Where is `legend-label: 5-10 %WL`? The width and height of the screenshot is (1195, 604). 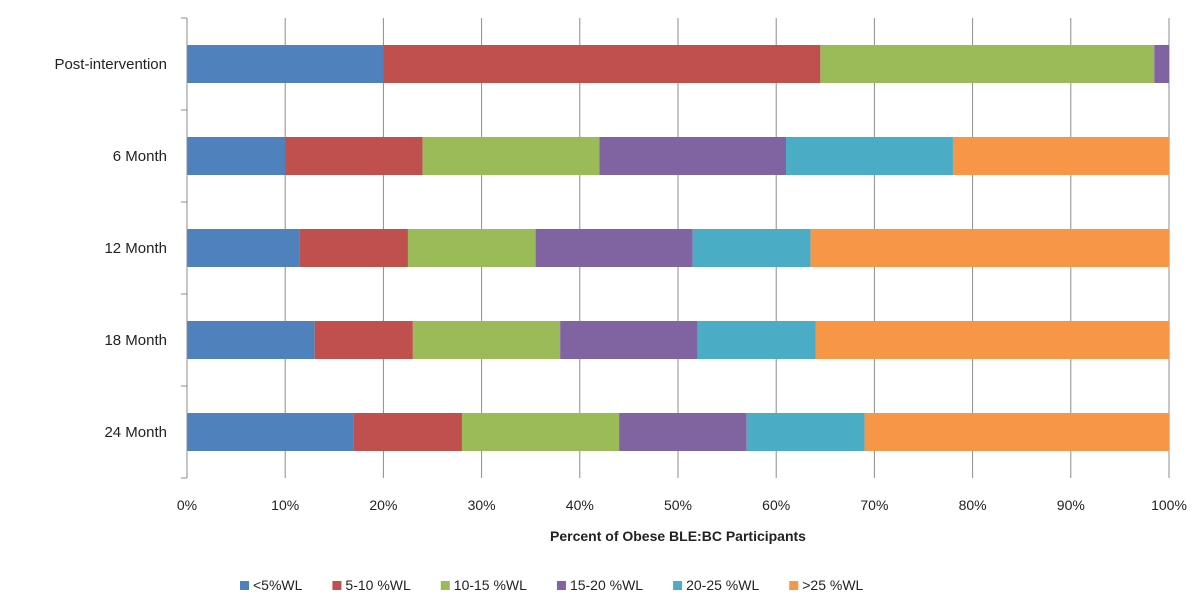 legend-label: 5-10 %WL is located at coordinates (378, 585).